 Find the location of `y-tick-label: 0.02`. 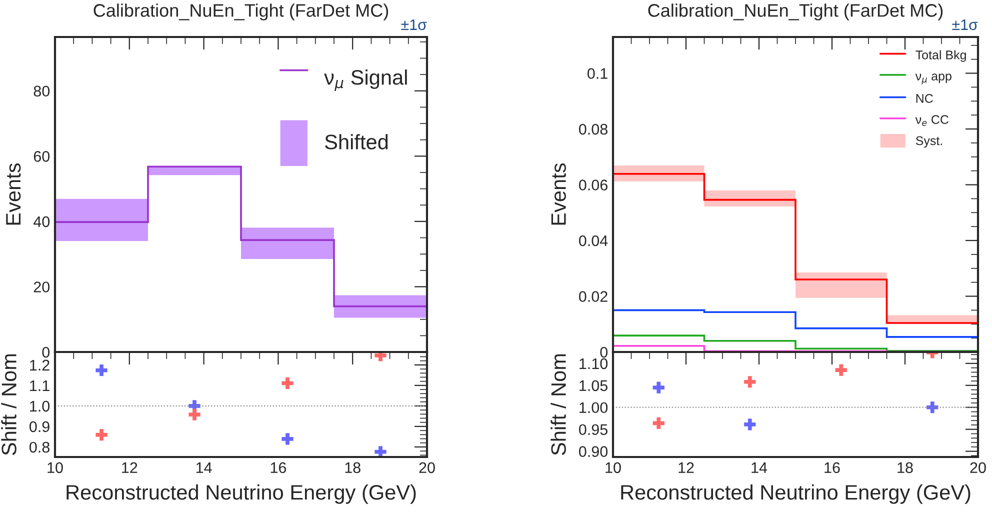

y-tick-label: 0.02 is located at coordinates (593, 296).